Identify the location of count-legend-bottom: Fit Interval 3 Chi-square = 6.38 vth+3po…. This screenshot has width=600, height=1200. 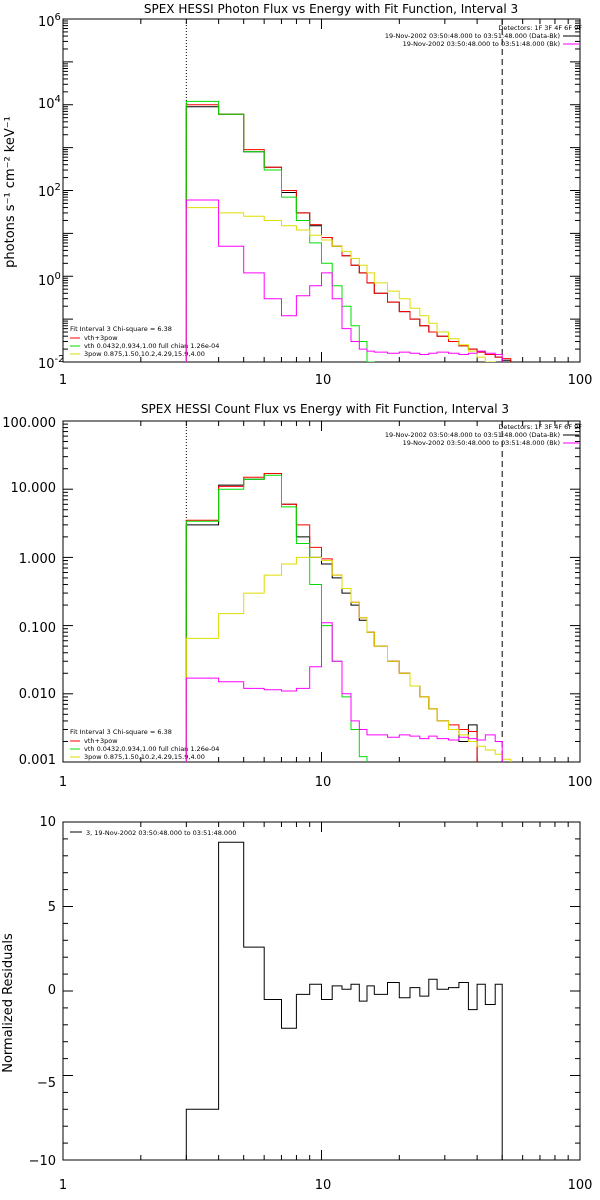
(144, 744).